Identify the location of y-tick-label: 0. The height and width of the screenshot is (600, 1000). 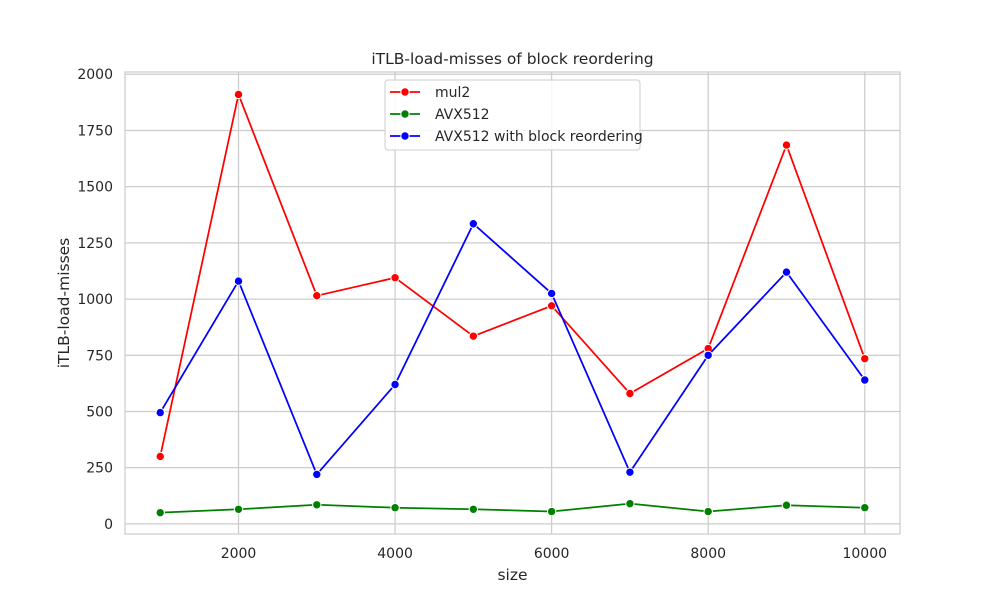
(108, 525).